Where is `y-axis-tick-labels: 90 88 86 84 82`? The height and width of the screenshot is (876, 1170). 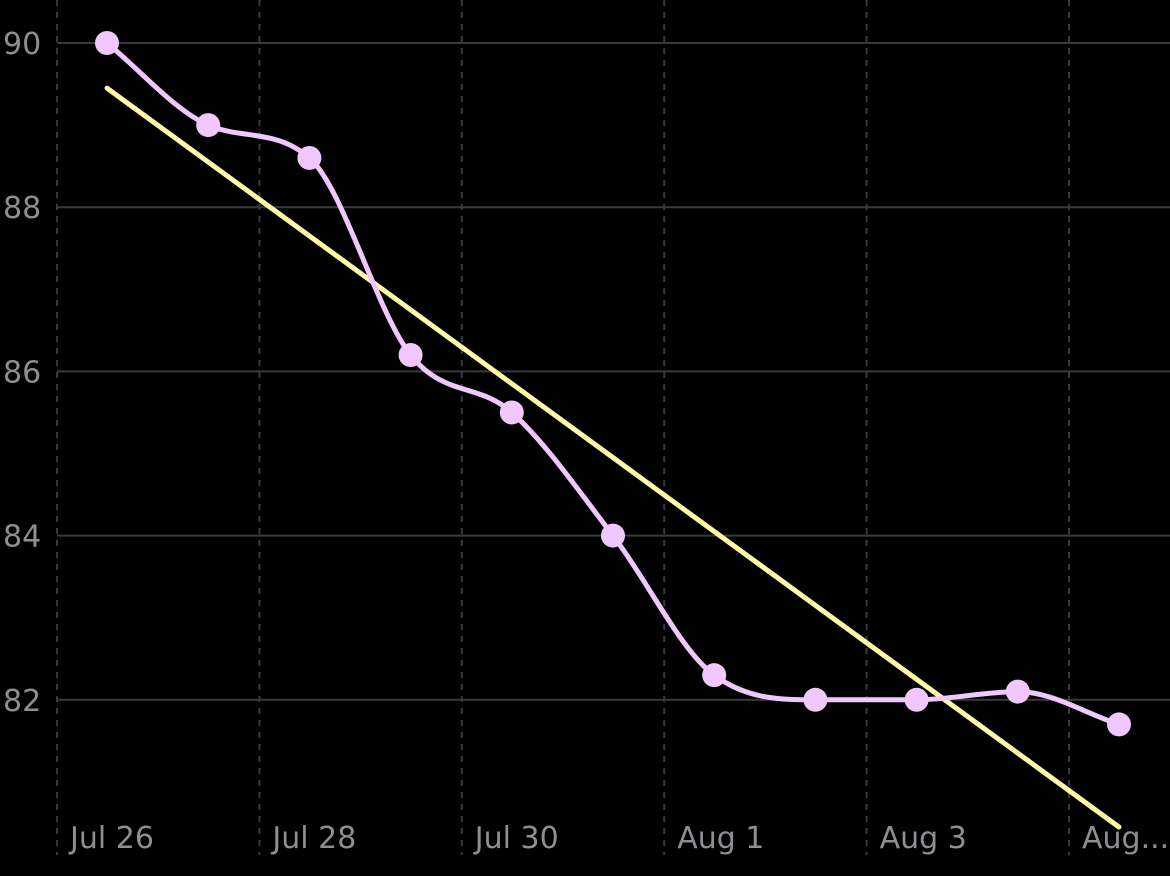
y-axis-tick-labels: 90 88 86 84 82 is located at coordinates (22, 373).